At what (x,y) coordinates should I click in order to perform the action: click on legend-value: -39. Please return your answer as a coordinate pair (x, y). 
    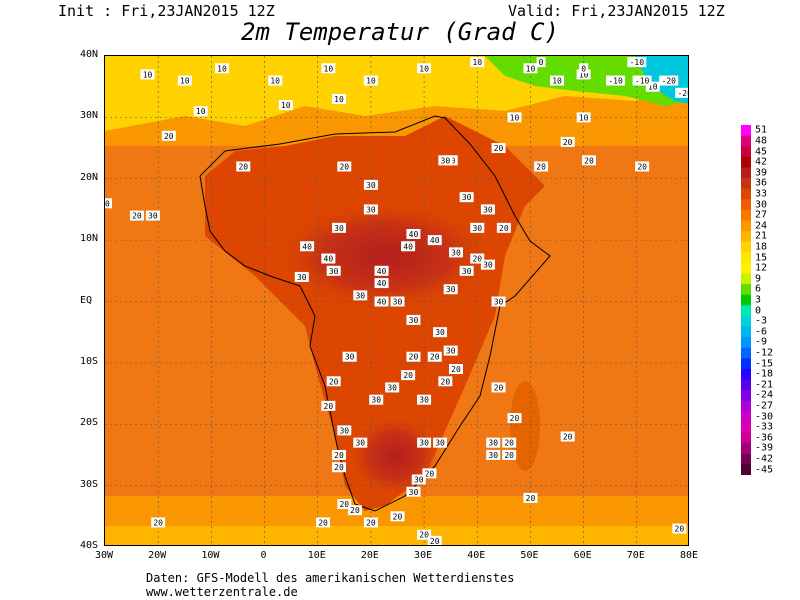
    Looking at the image, I should click on (764, 448).